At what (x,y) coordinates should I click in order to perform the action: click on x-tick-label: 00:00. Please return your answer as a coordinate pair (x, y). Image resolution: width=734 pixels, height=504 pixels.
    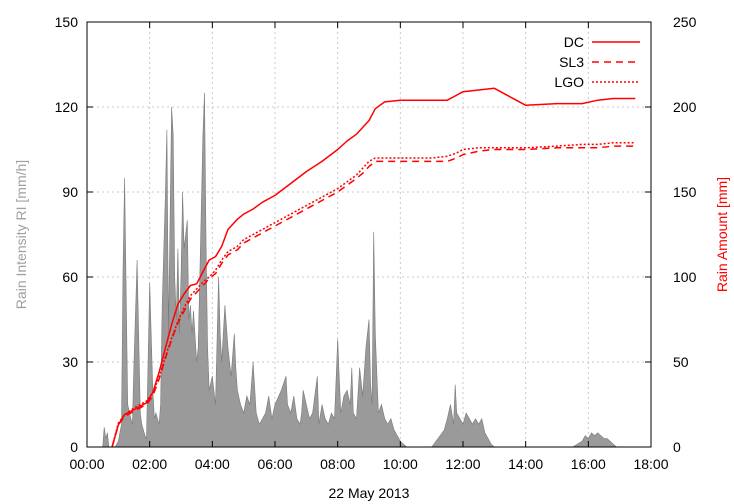
    Looking at the image, I should click on (86, 464).